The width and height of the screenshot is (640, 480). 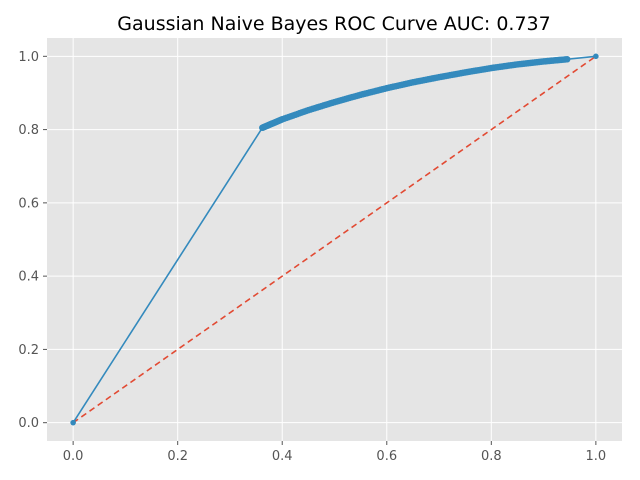 I want to click on x-tick-label: 0.2, so click(x=177, y=456).